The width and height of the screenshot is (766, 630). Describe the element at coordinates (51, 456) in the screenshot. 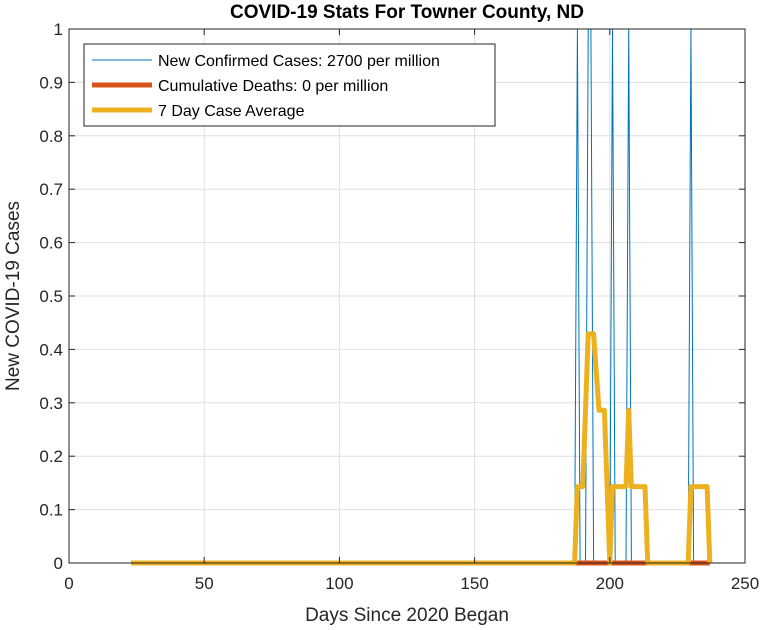

I see `y-tick-label: 0.2` at that location.